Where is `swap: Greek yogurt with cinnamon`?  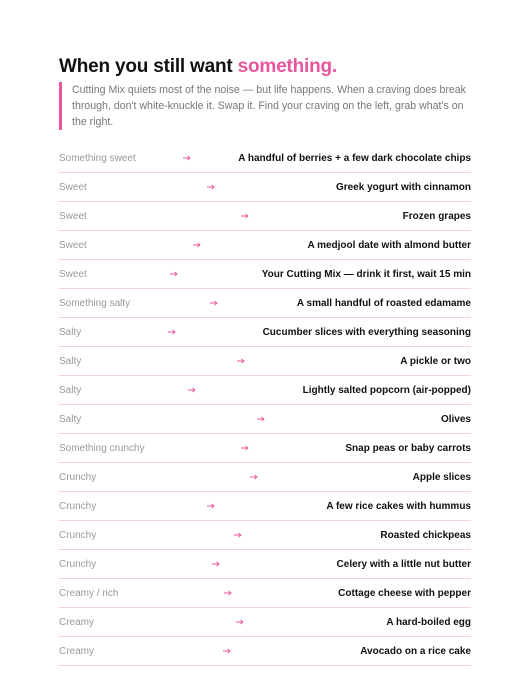
swap: Greek yogurt with cinnamon is located at coordinates (403, 187).